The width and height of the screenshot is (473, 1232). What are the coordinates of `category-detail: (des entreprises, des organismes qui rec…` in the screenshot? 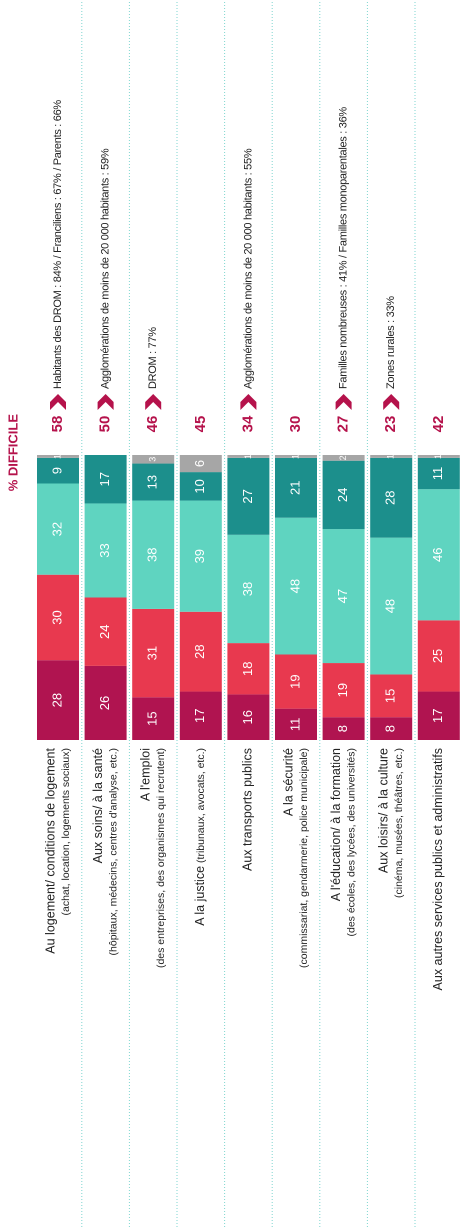 It's located at (161, 858).